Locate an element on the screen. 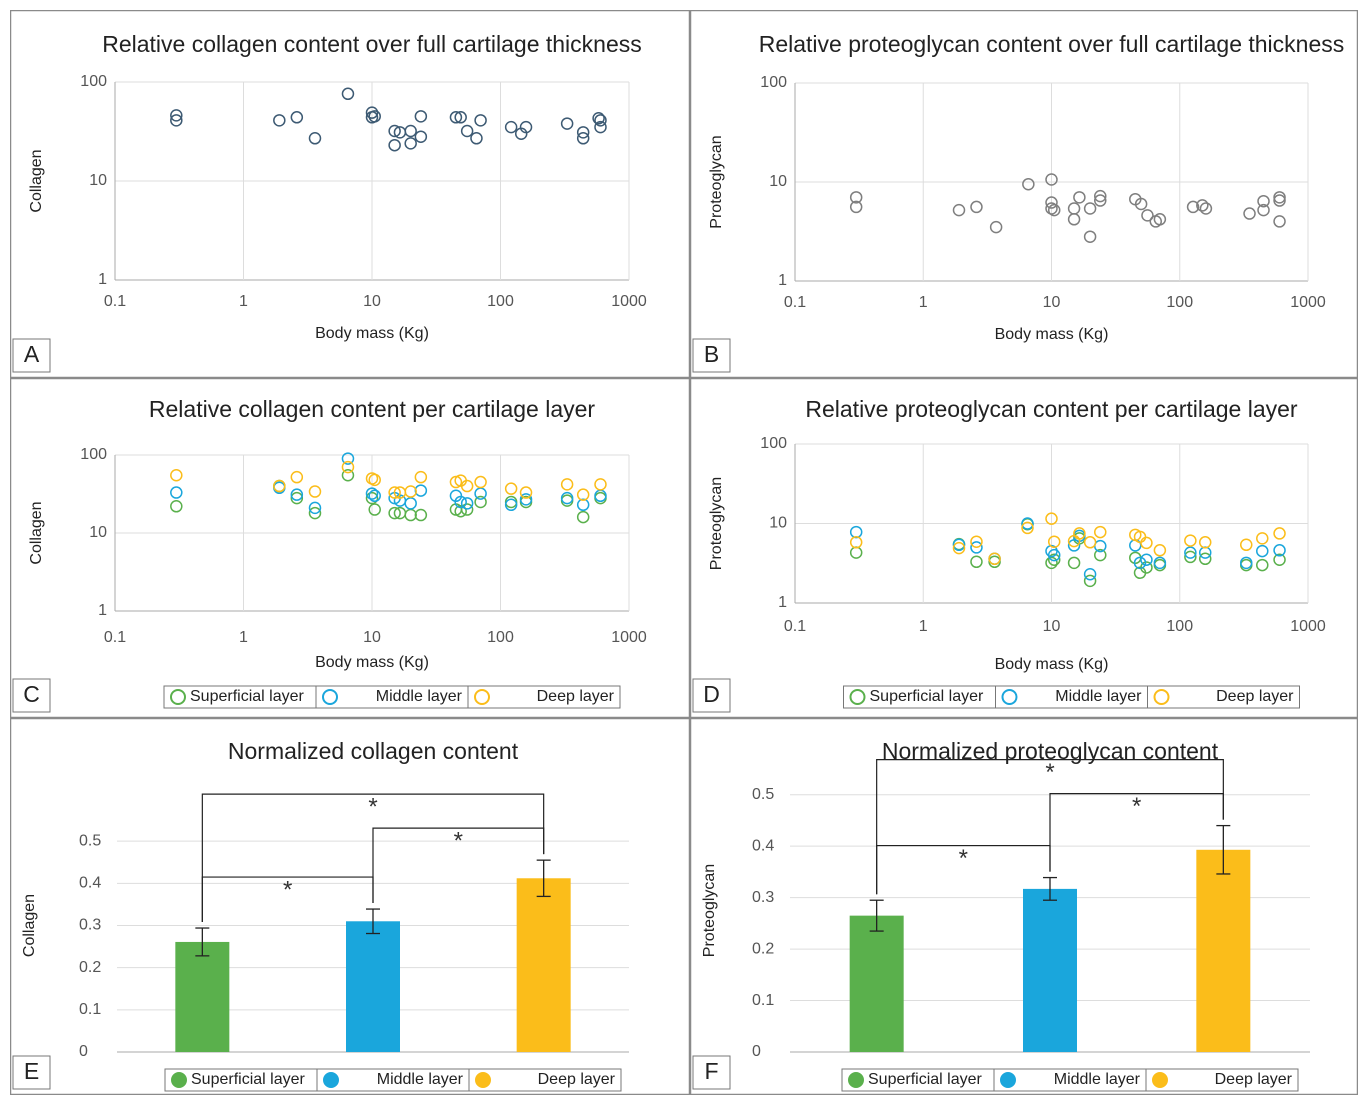 The width and height of the screenshot is (1358, 1095). chart-title: Normalized collagen content is located at coordinates (373, 751).